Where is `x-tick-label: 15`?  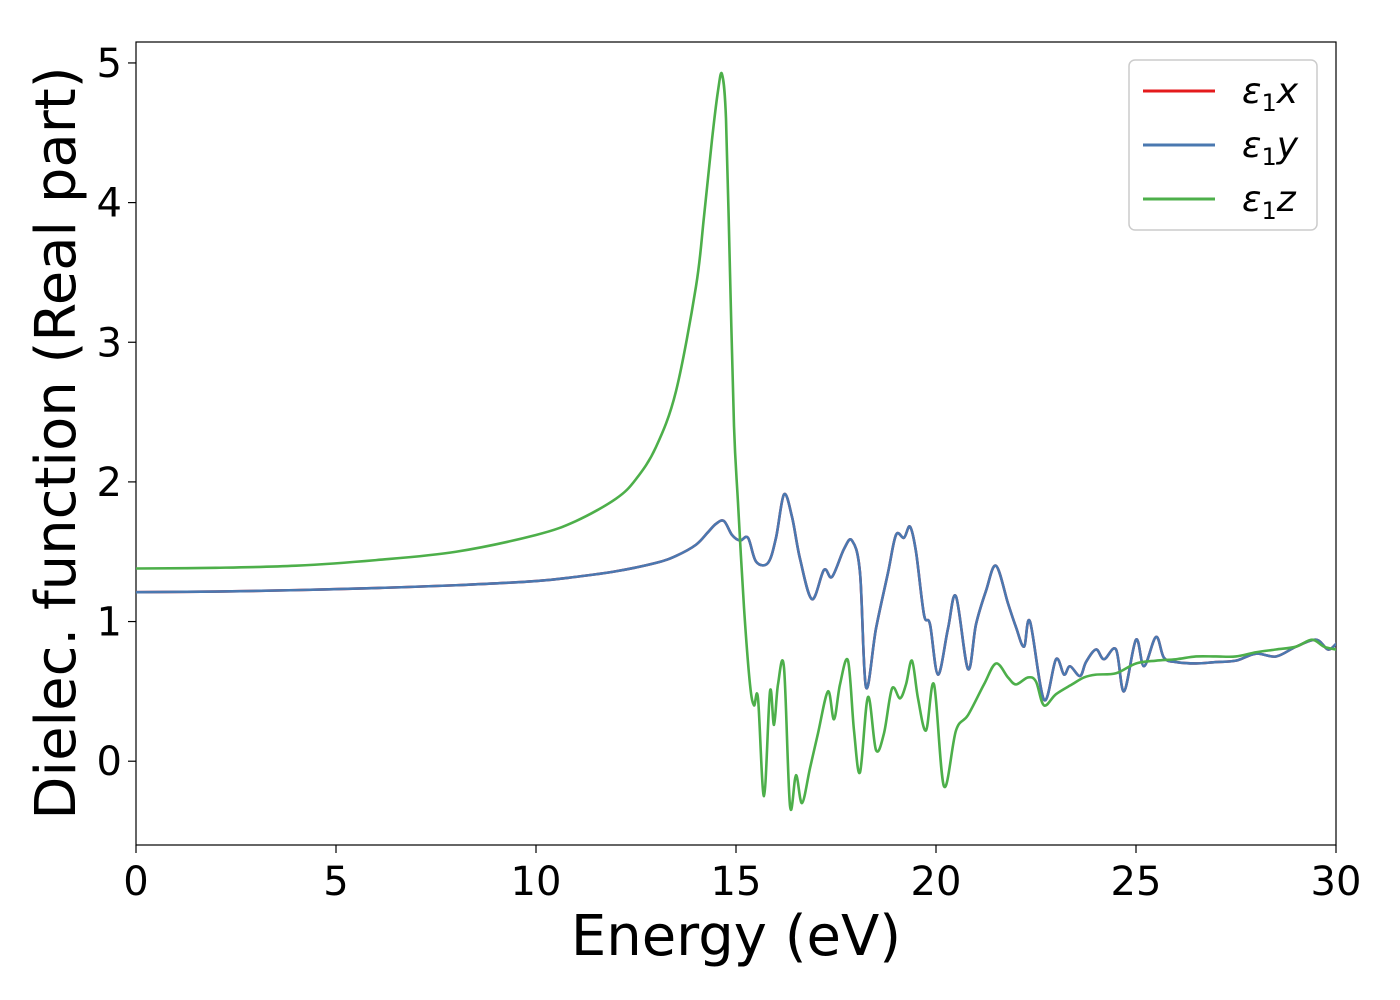 x-tick-label: 15 is located at coordinates (736, 882).